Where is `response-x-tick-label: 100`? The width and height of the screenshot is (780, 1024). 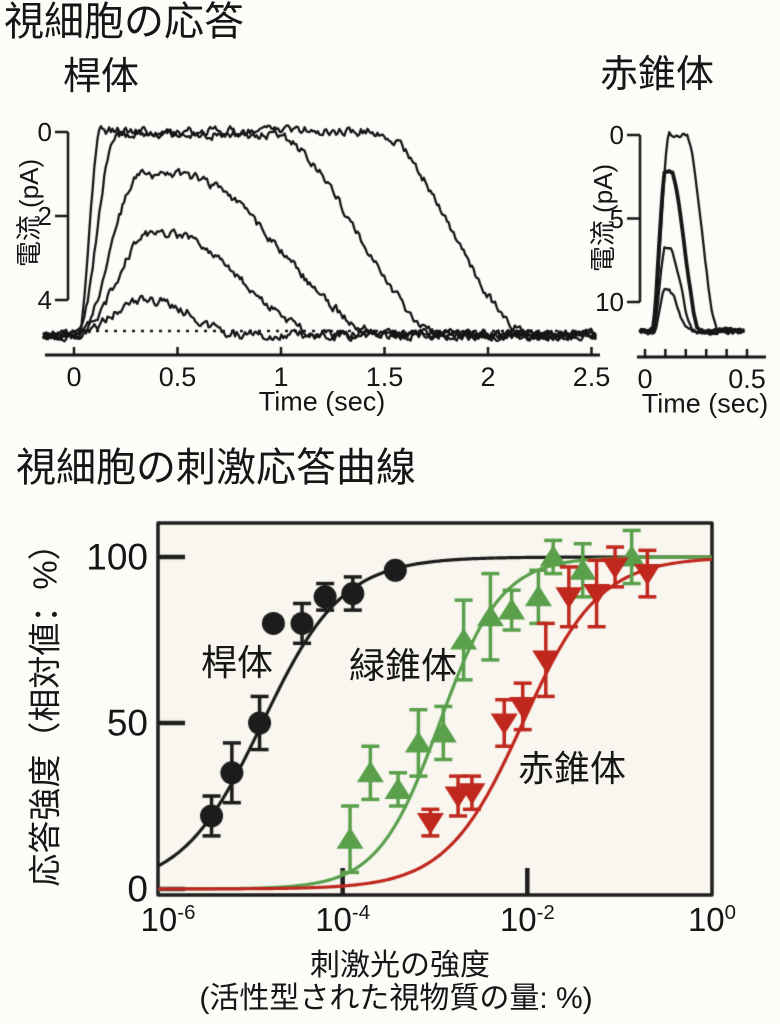 response-x-tick-label: 100 is located at coordinates (712, 919).